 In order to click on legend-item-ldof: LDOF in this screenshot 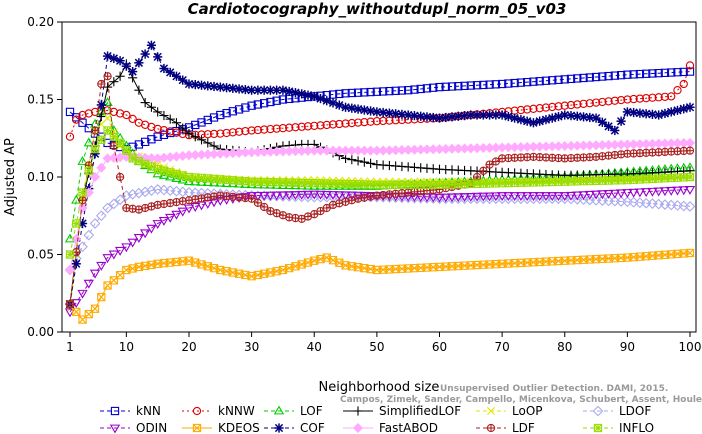, I will do `click(617, 411)`.